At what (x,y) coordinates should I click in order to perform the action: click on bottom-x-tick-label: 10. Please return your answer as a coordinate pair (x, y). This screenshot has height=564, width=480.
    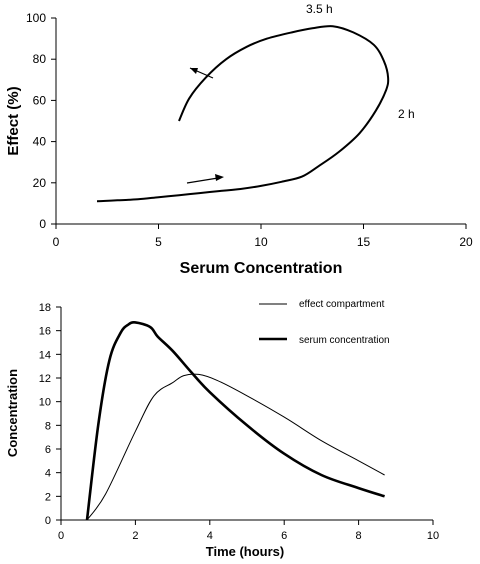
    Looking at the image, I should click on (433, 536).